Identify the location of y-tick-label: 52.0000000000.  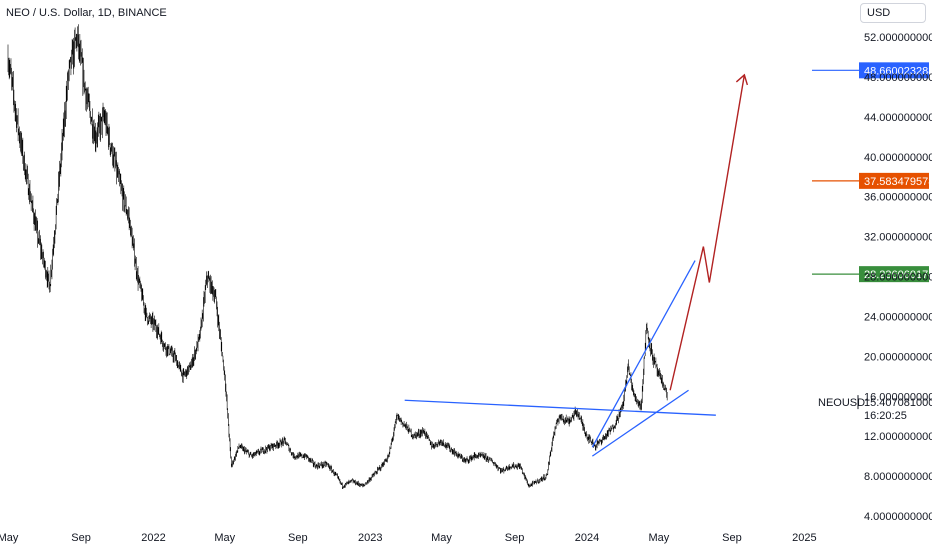
(898, 38).